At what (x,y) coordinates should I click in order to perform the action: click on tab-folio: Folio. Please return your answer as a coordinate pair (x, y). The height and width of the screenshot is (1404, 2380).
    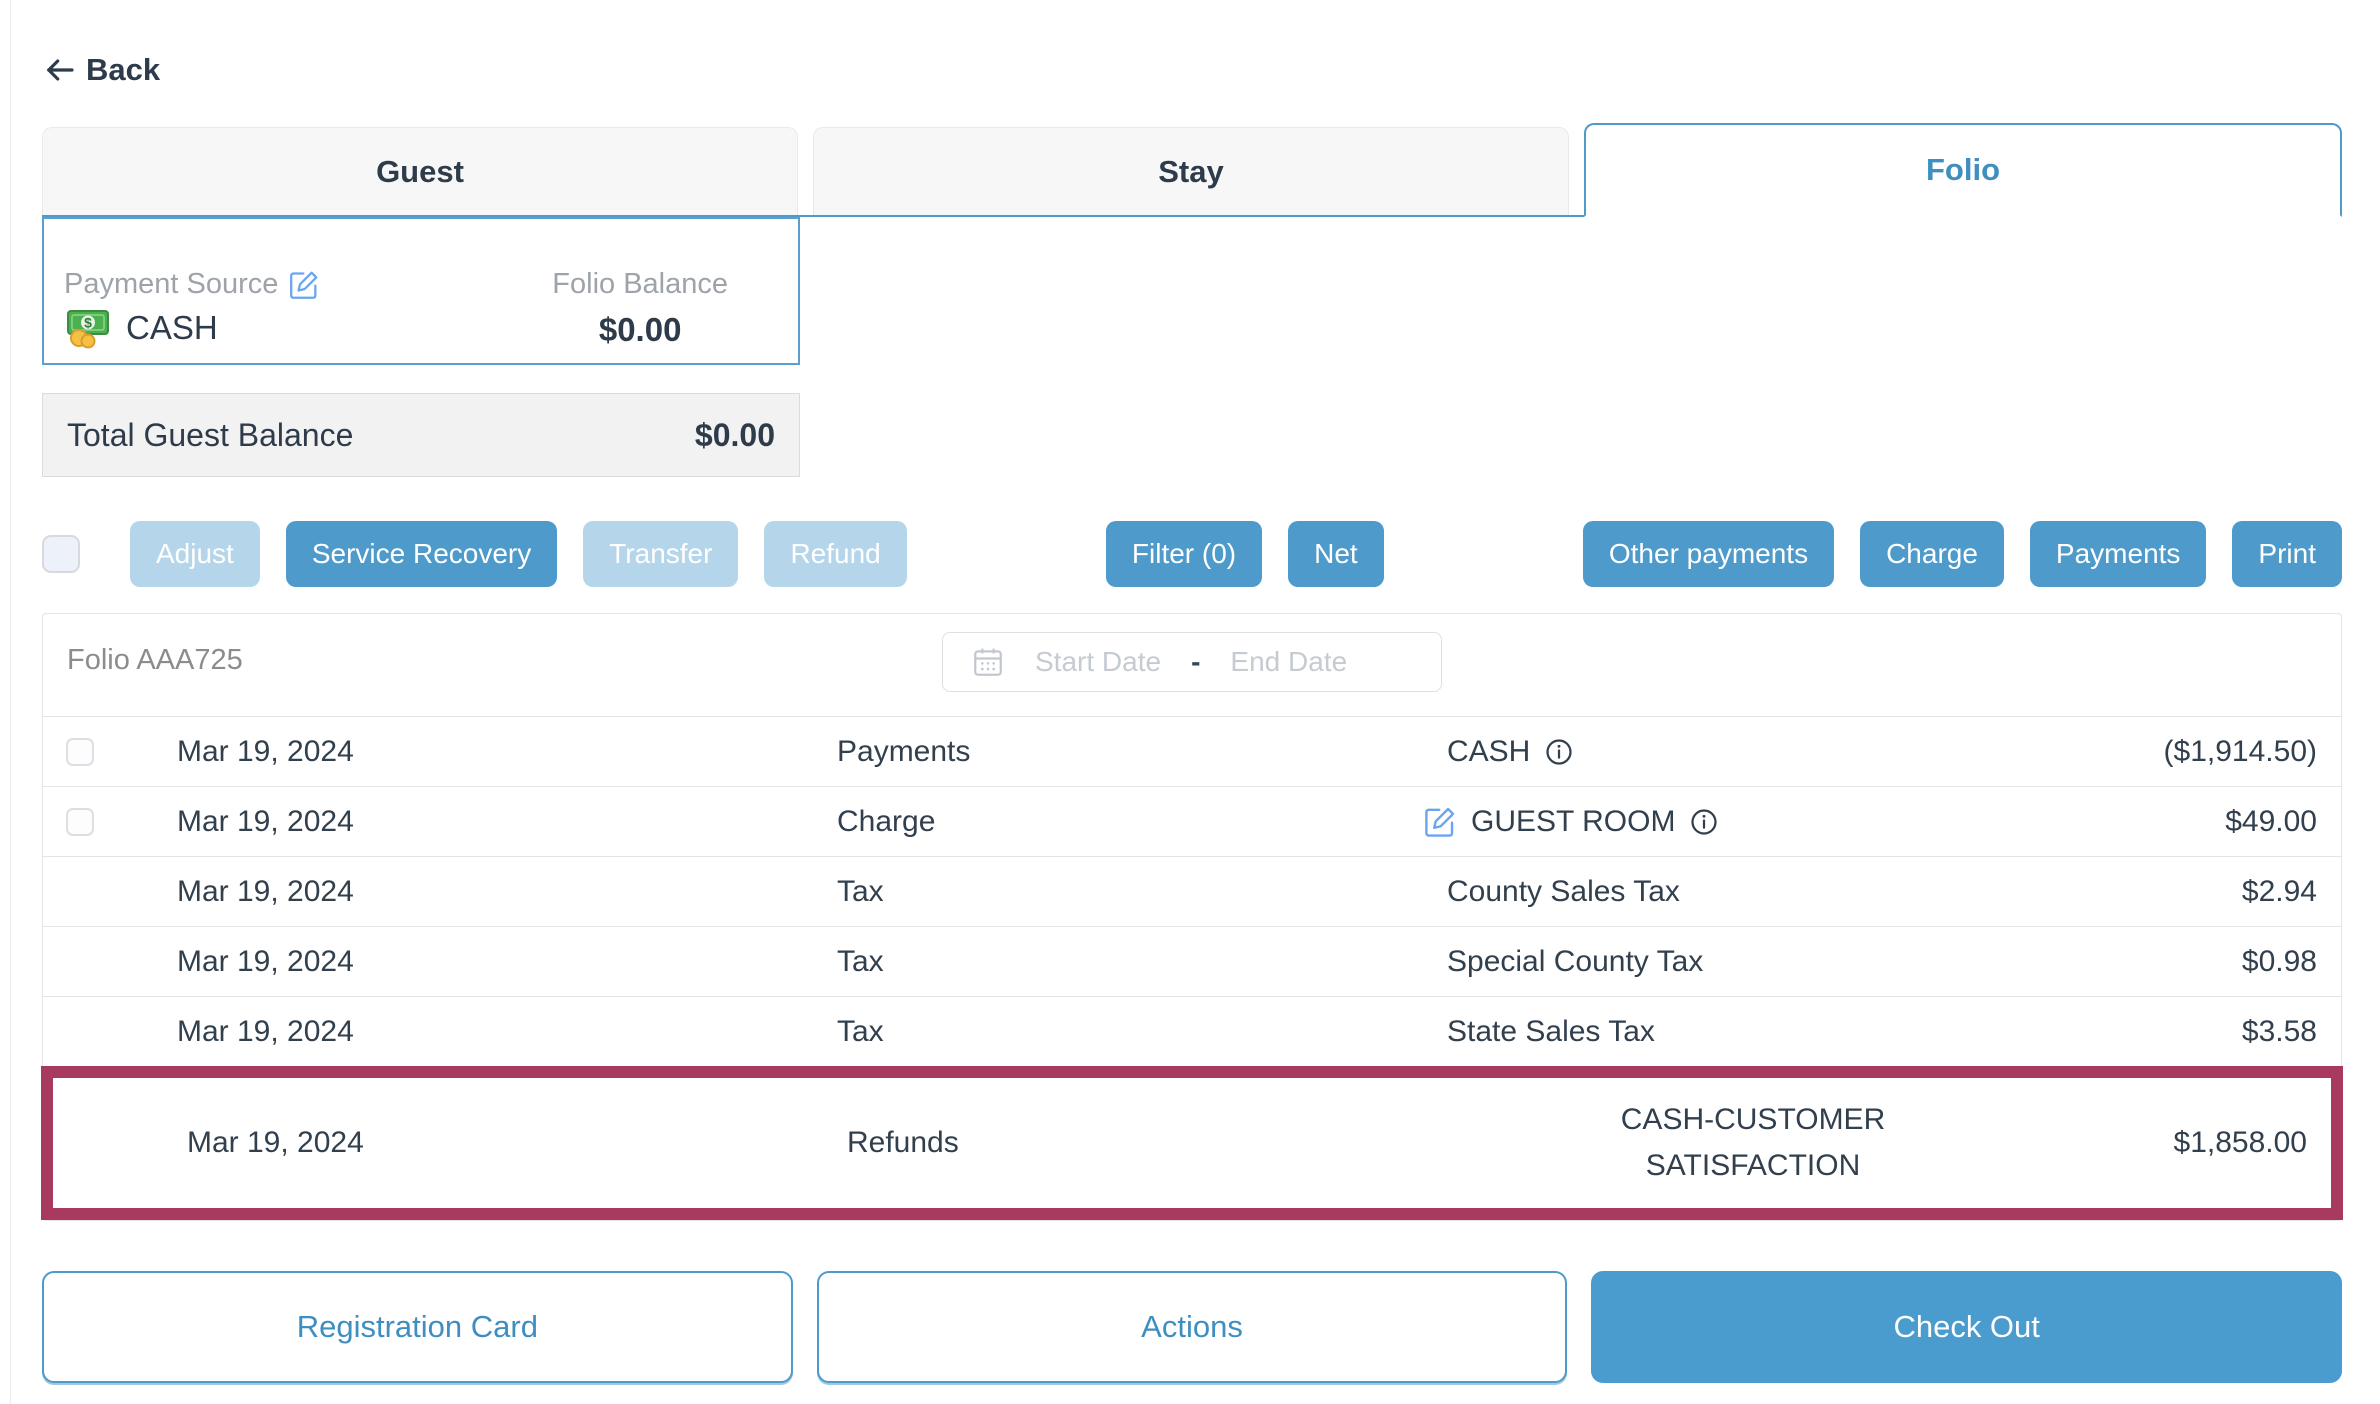
    Looking at the image, I should click on (1963, 170).